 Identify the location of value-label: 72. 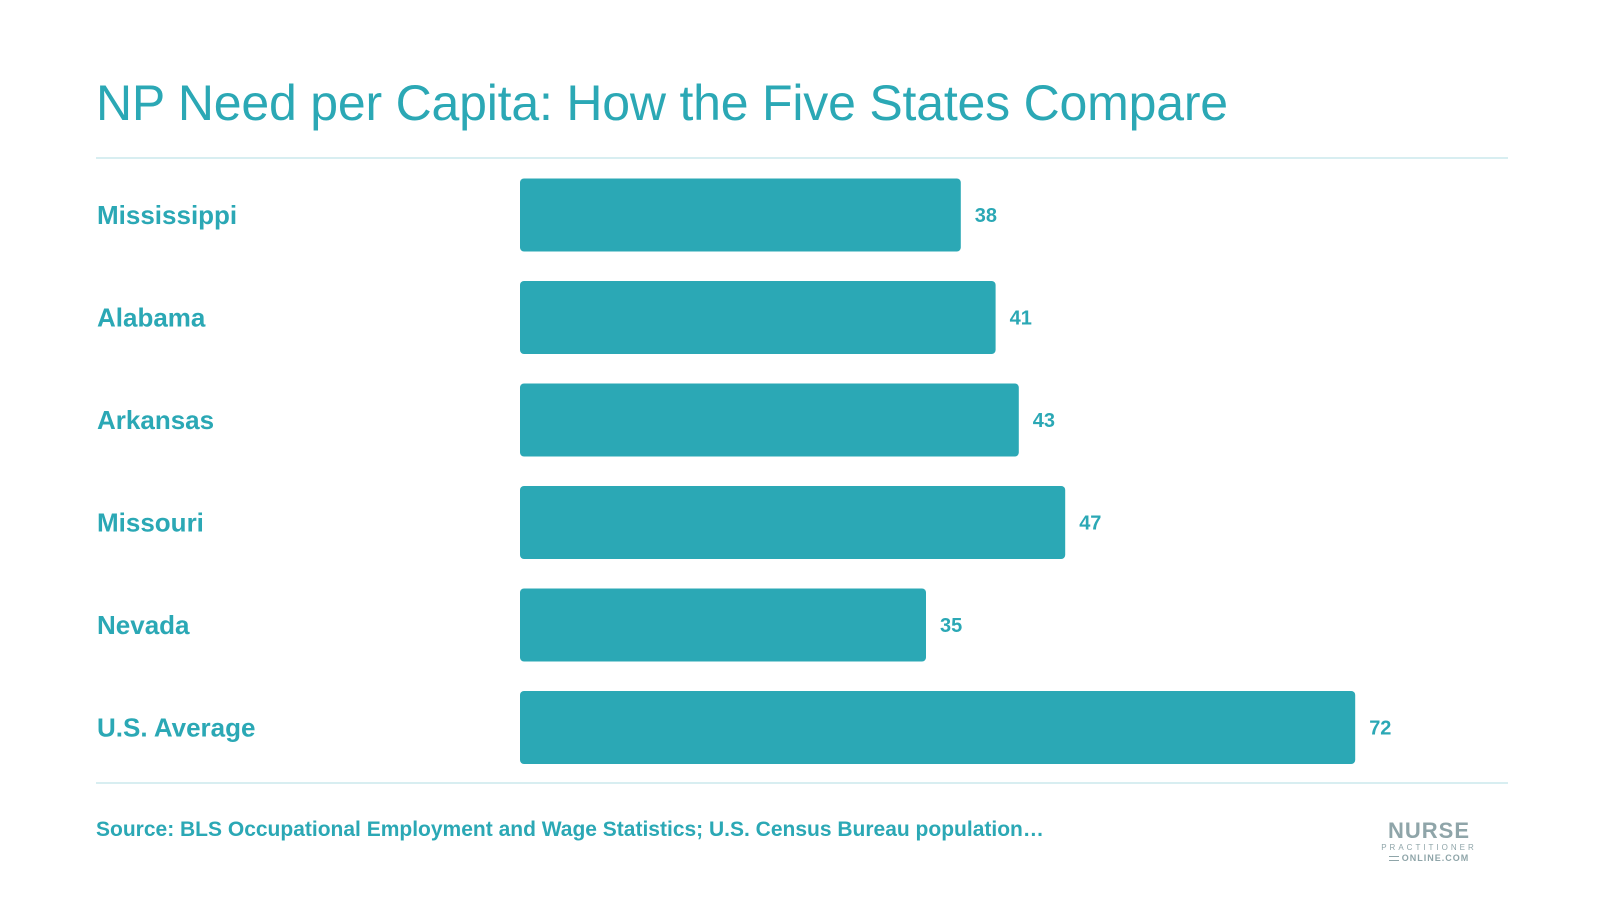
(1380, 729).